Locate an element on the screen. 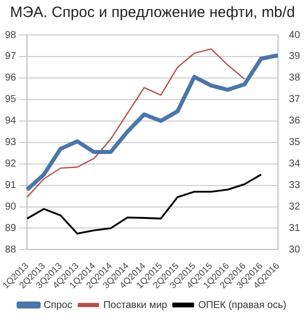  y-tick-label: 90 is located at coordinates (11, 207).